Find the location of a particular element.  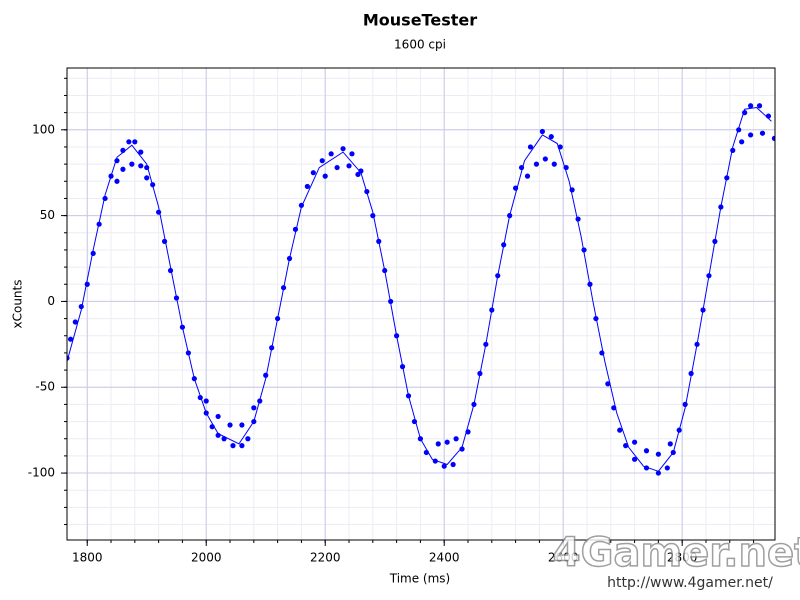

watermark-url: http://www.4gamer.net/ is located at coordinates (690, 583).